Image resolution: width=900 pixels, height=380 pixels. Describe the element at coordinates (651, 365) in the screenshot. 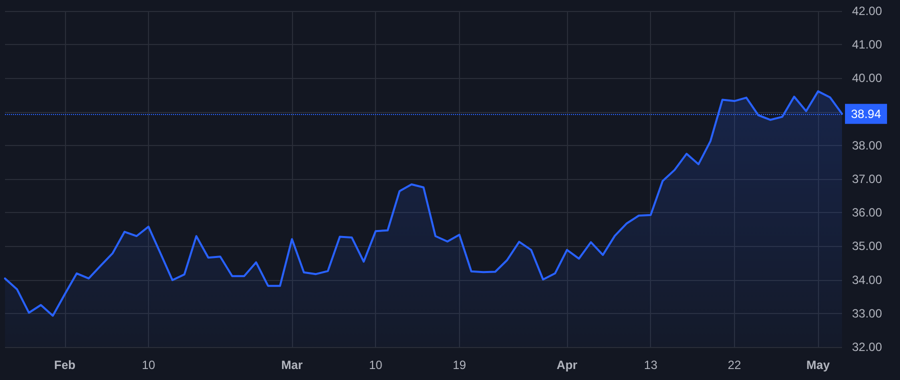

I see `x-tick-label: 13` at that location.